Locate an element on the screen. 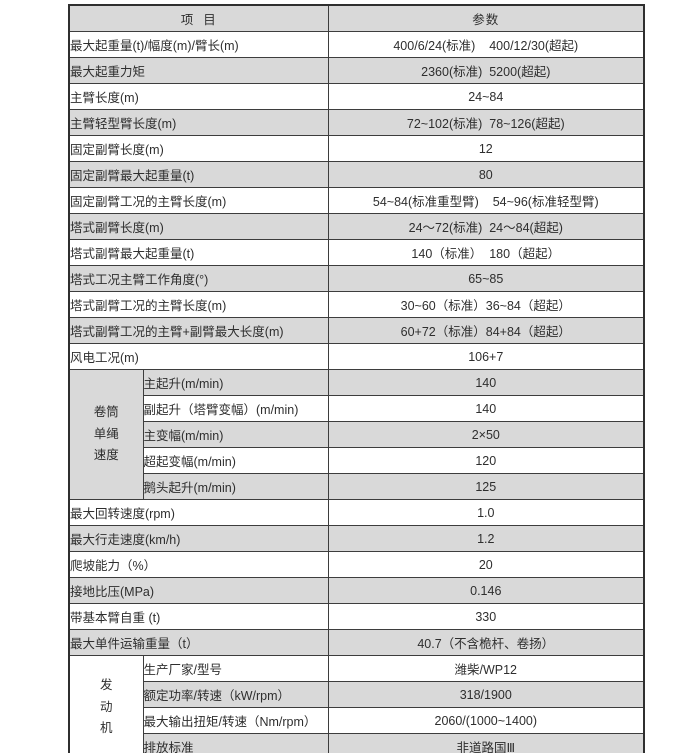 This screenshot has height=753, width=697. row-value: 40.7（不含桅杆、卷扬） is located at coordinates (486, 642).